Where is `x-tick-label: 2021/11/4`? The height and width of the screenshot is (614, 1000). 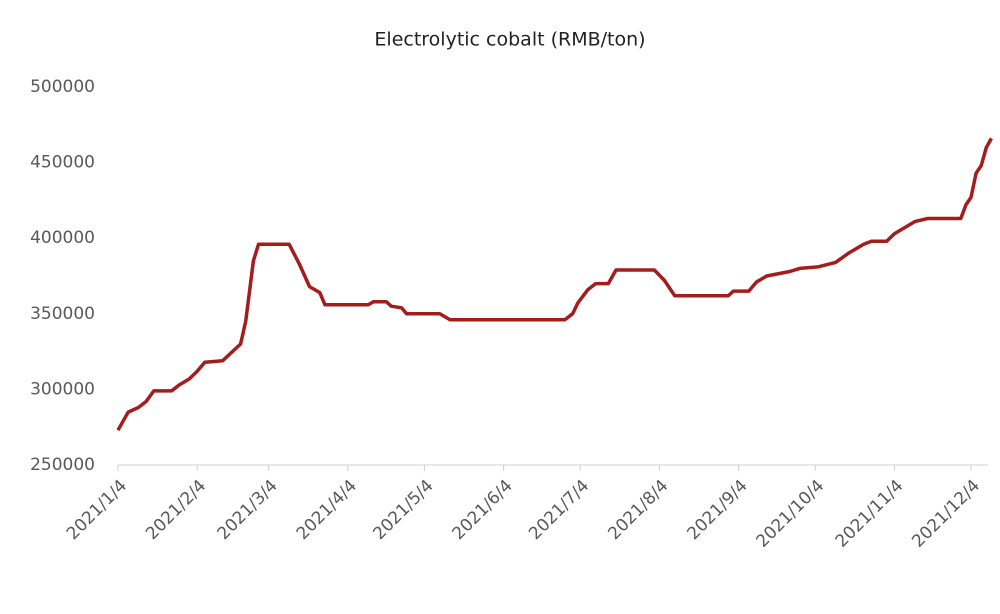 x-tick-label: 2021/11/4 is located at coordinates (870, 514).